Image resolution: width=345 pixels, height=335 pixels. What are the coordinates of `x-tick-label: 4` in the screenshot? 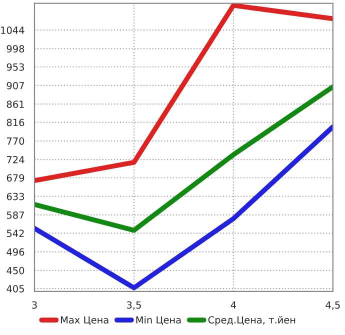 It's located at (233, 305).